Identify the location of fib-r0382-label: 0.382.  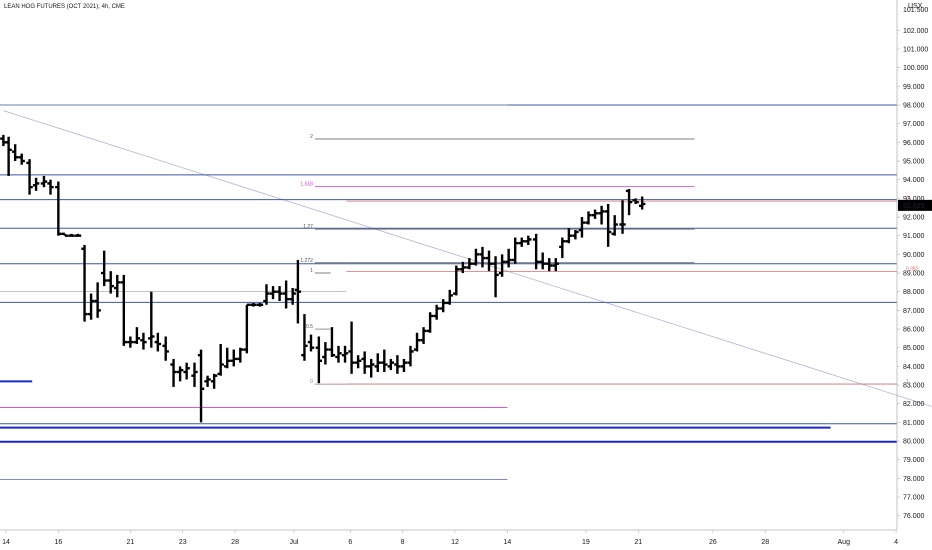
(912, 270).